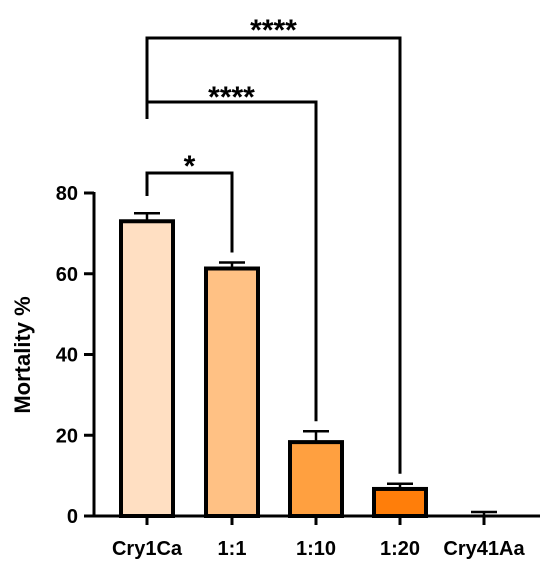 This screenshot has height=565, width=550. What do you see at coordinates (484, 549) in the screenshot?
I see `x-tick-label: Cry41Aa` at bounding box center [484, 549].